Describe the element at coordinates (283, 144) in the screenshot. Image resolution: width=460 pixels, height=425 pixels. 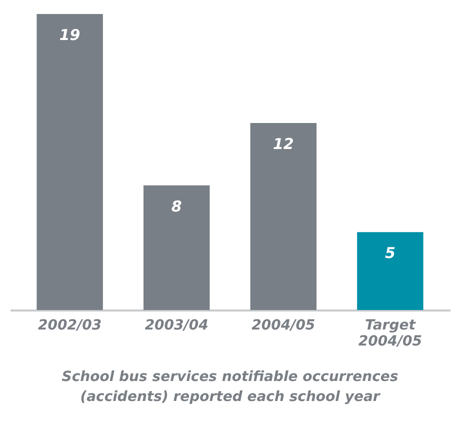
I see `data-label: 12` at that location.